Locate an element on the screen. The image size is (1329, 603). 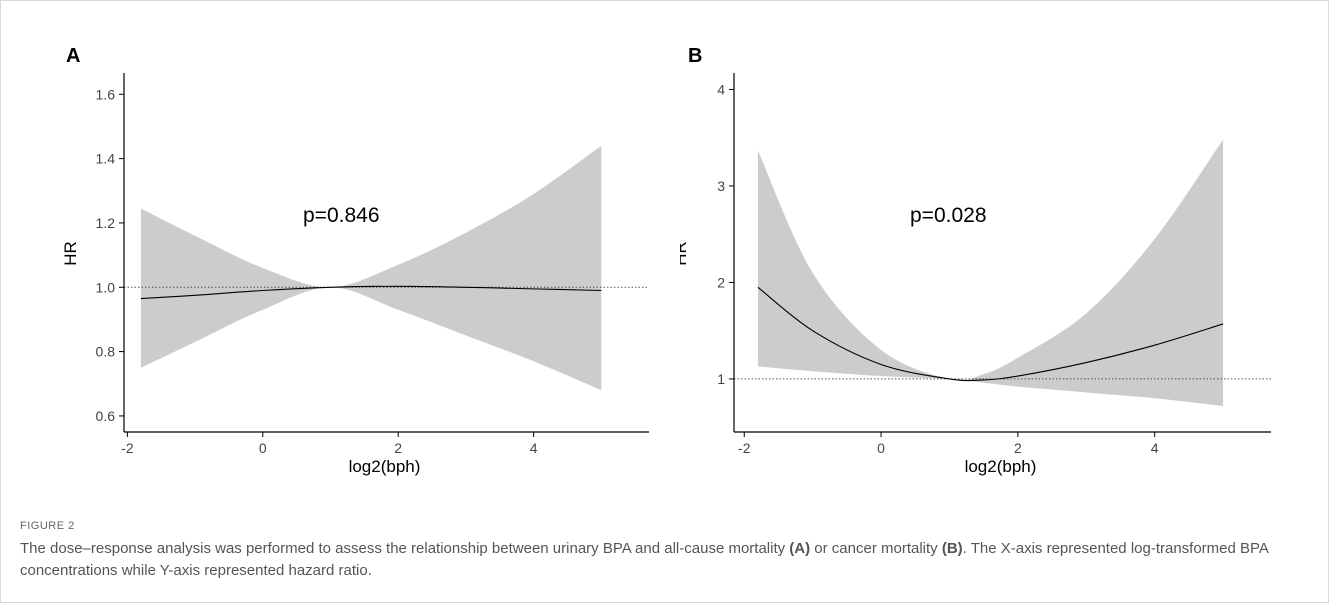
panel-b-y-tick-label: 2 is located at coordinates (721, 282).